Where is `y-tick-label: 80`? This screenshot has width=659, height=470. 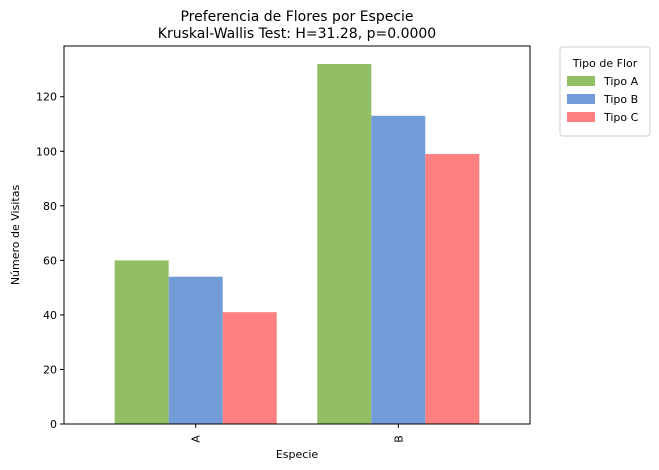
y-tick-label: 80 is located at coordinates (50, 206).